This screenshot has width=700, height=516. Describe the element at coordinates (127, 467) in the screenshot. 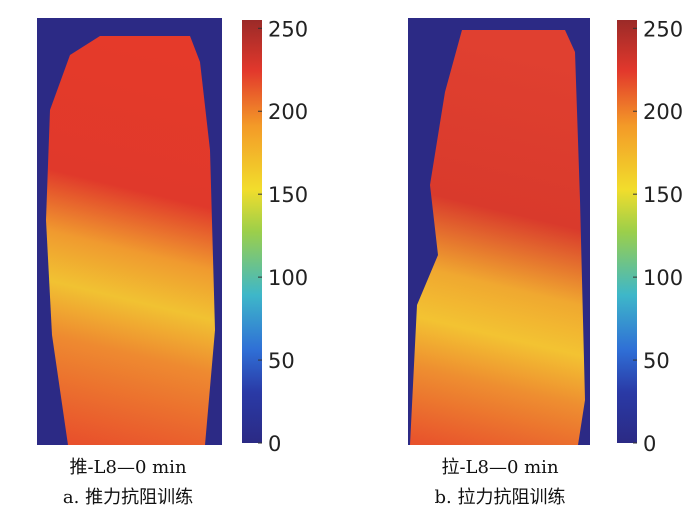

I see `map-title: 推-L8—0 min` at that location.